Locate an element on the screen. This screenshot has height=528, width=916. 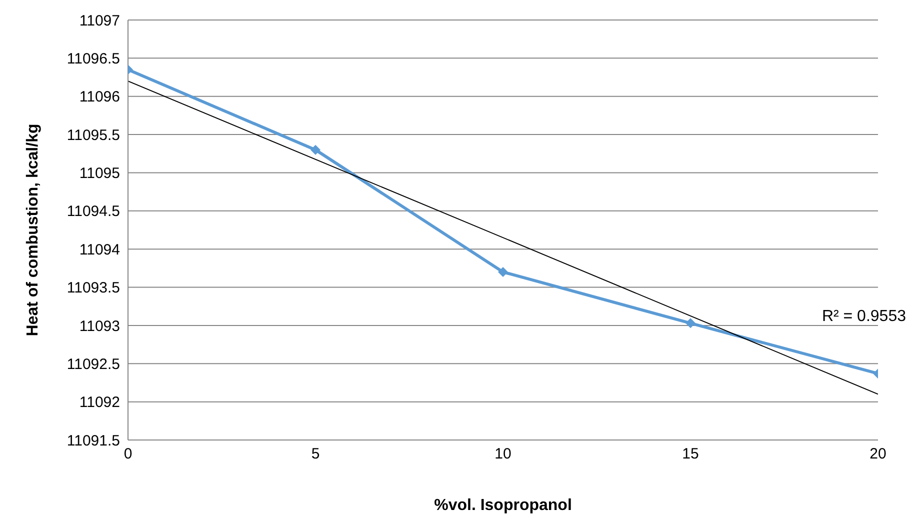
x-tick-label: 5 is located at coordinates (315, 454).